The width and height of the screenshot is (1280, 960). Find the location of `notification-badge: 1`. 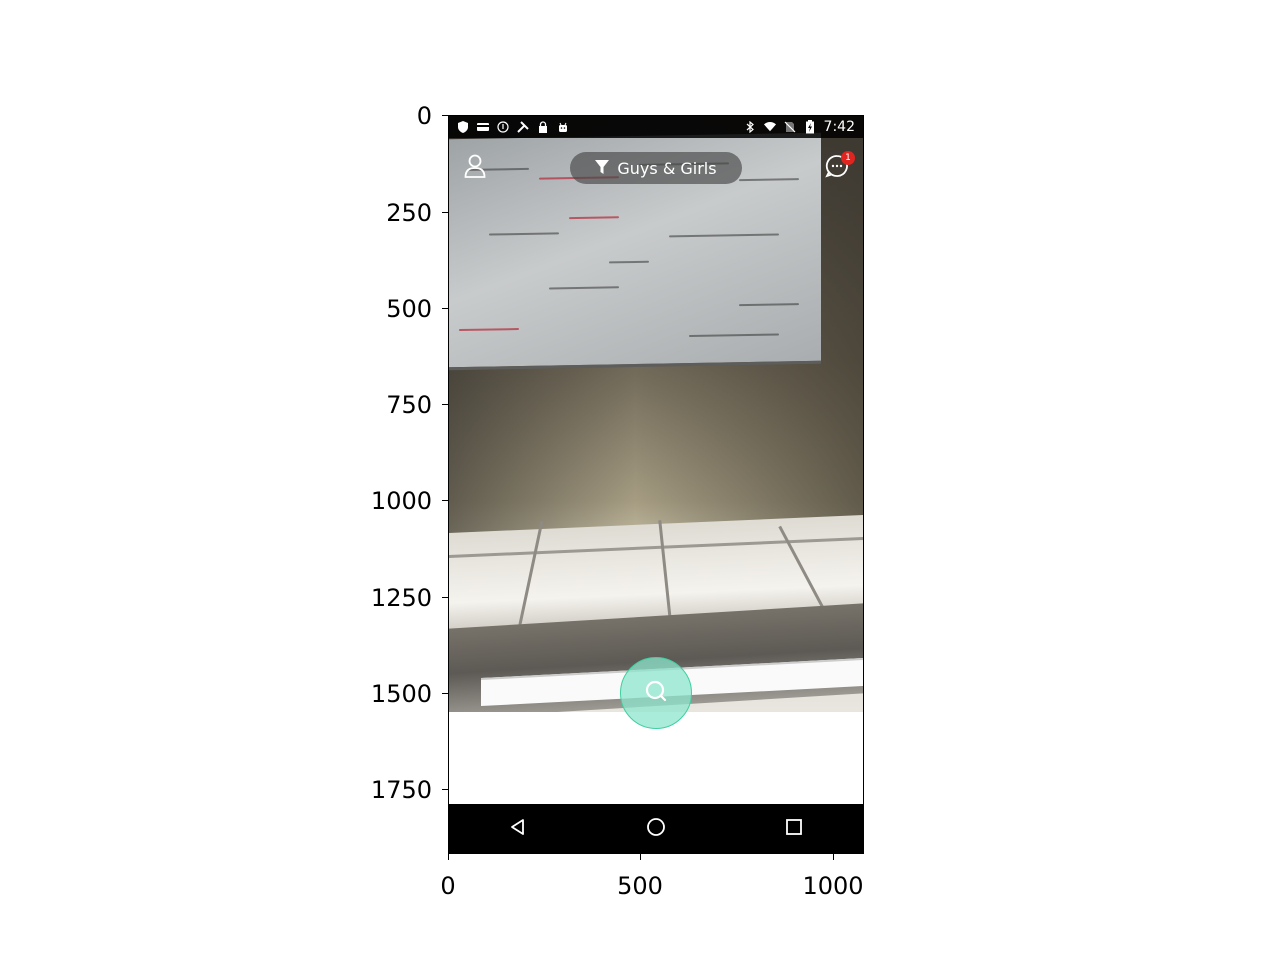

notification-badge: 1 is located at coordinates (848, 158).